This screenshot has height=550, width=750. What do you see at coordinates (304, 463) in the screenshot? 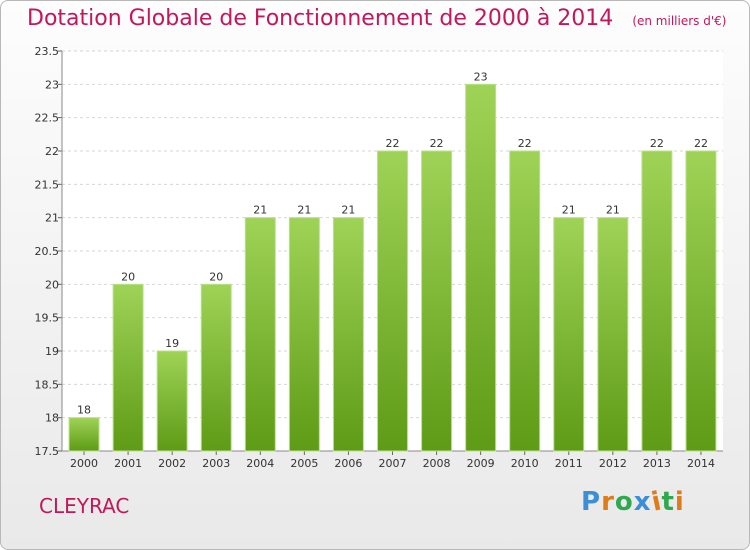
I see `x-tick-label-2005: 2005` at bounding box center [304, 463].